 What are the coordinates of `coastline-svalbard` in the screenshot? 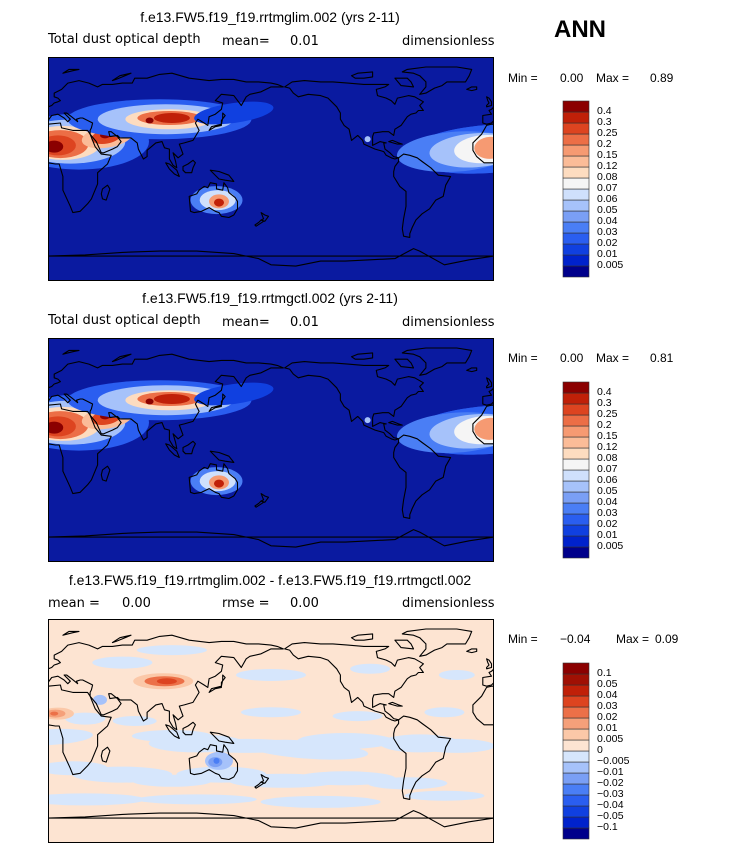 It's located at (71, 352).